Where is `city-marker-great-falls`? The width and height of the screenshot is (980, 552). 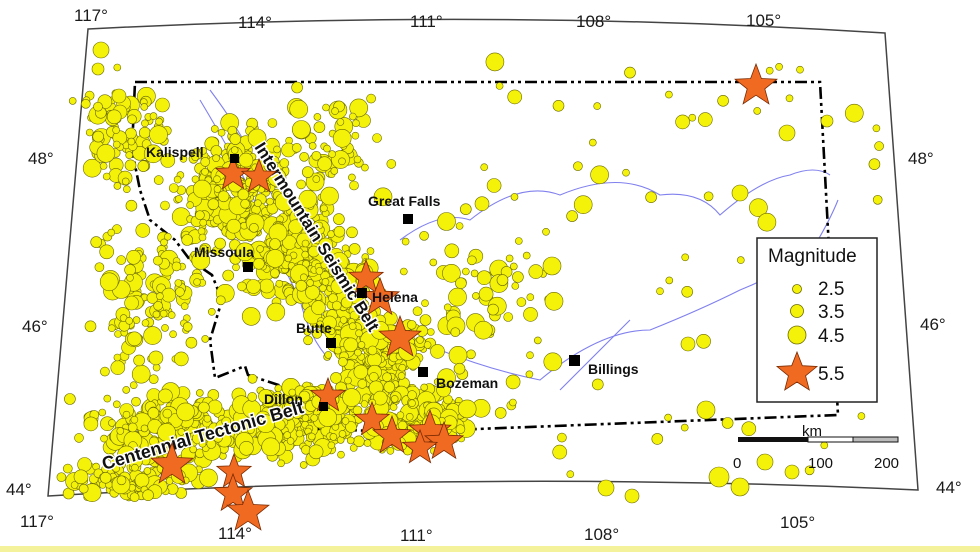 city-marker-great-falls is located at coordinates (408, 219).